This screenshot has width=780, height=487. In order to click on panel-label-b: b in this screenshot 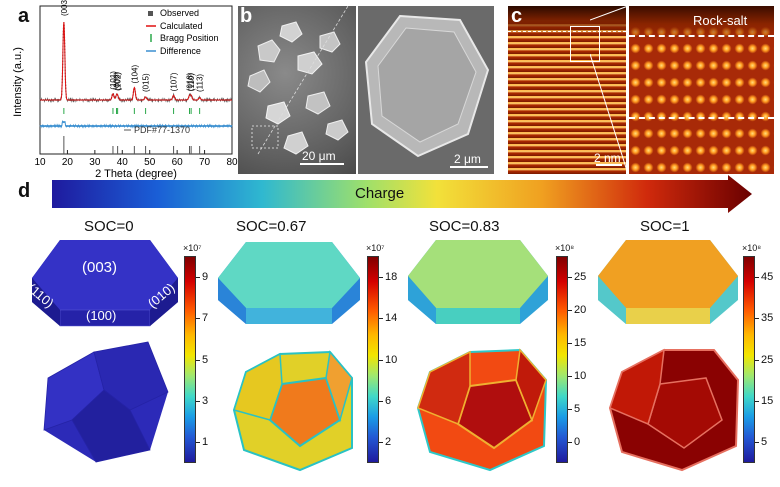, I will do `click(246, 16)`.